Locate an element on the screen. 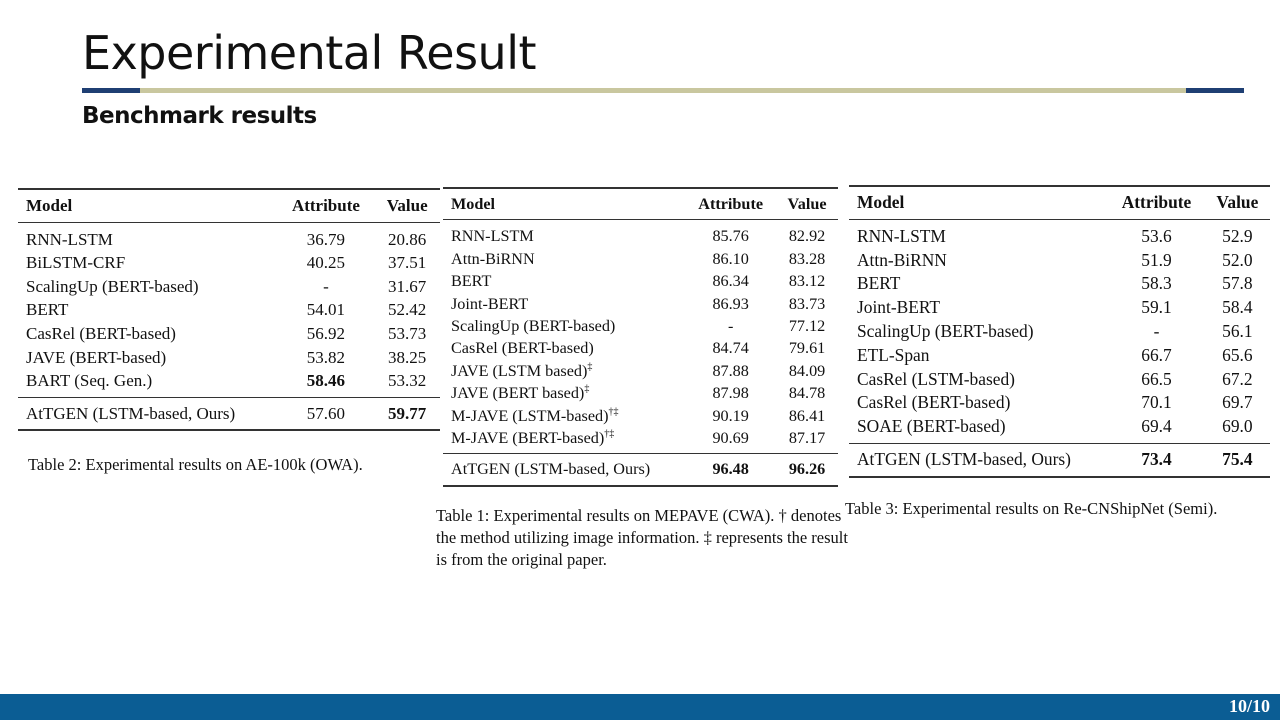  table-row: BERT 58.3 57.8 is located at coordinates (1059, 284).